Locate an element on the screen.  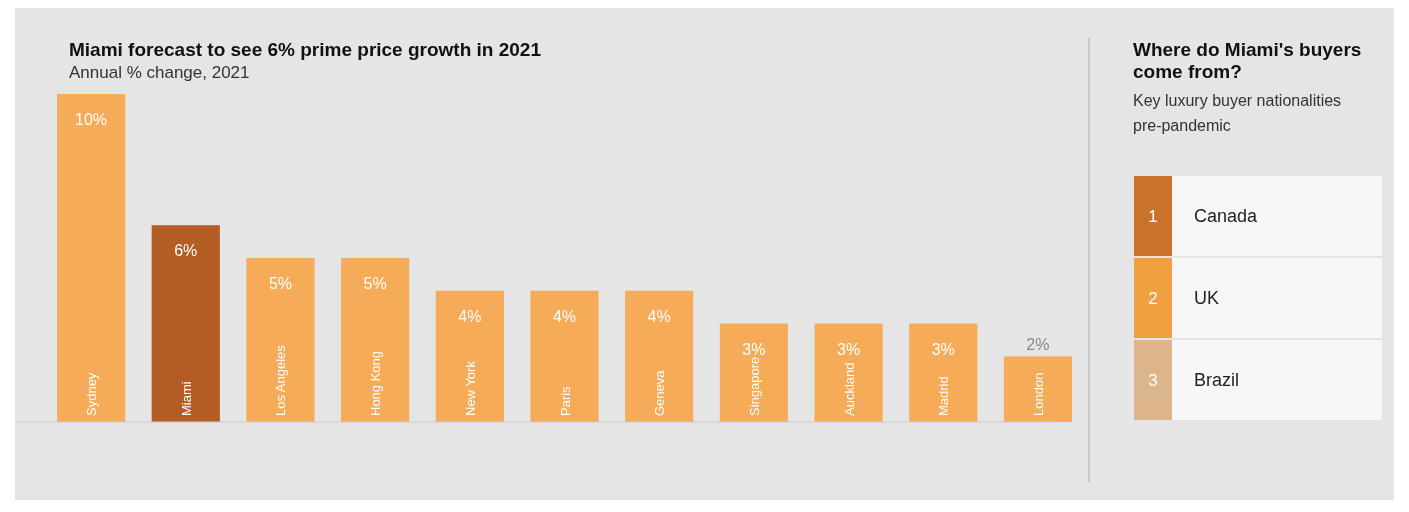
text: 1 is located at coordinates (1153, 216).